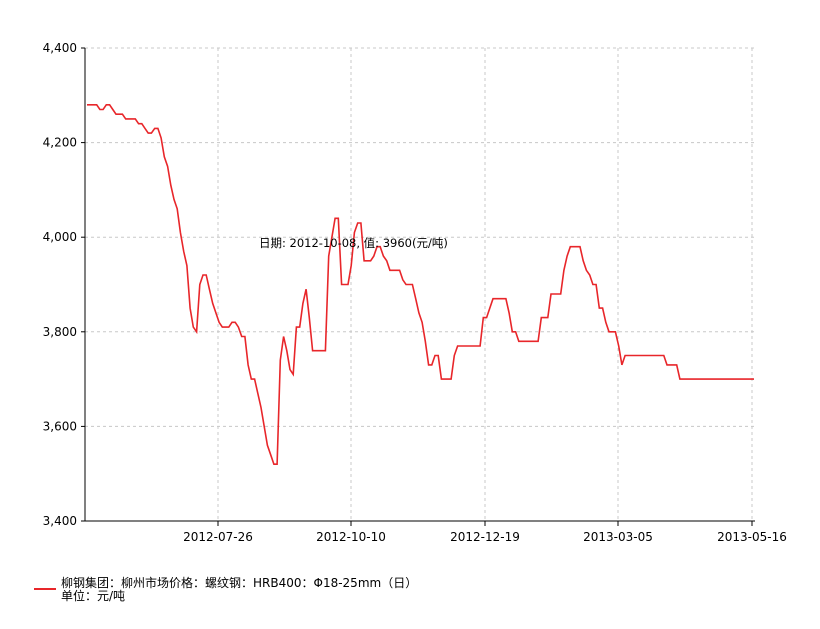 This screenshot has height=629, width=820. What do you see at coordinates (45, 589) in the screenshot?
I see `legend-swatch` at bounding box center [45, 589].